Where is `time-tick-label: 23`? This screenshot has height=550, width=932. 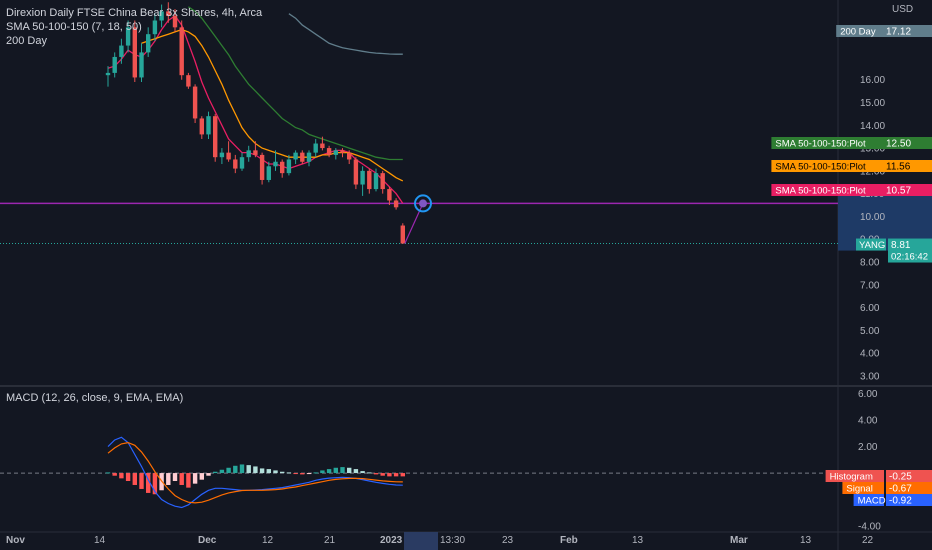
time-tick-label: 23 is located at coordinates (508, 540).